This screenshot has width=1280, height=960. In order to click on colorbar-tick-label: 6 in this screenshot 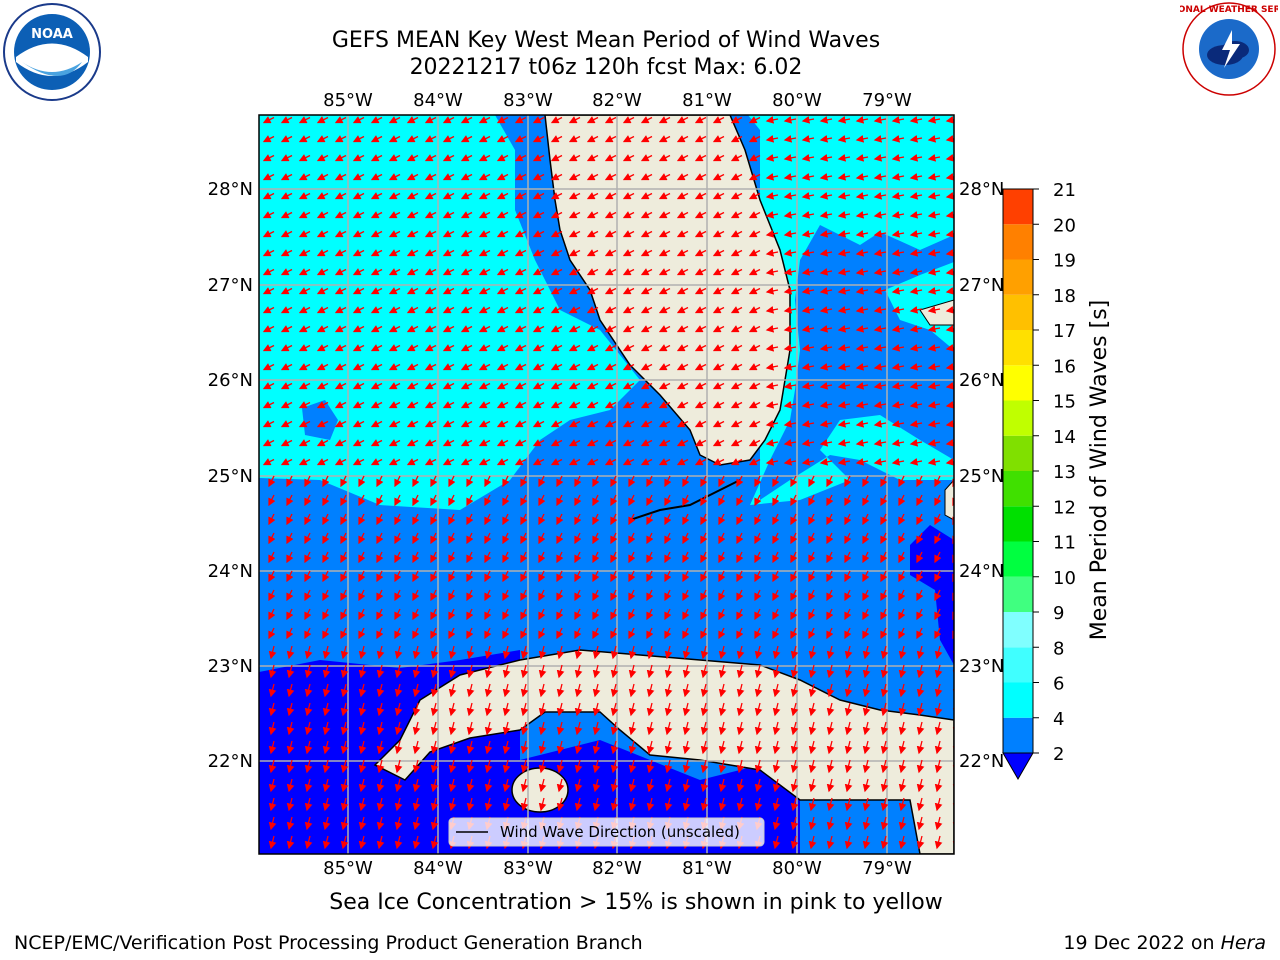, I will do `click(1058, 684)`.